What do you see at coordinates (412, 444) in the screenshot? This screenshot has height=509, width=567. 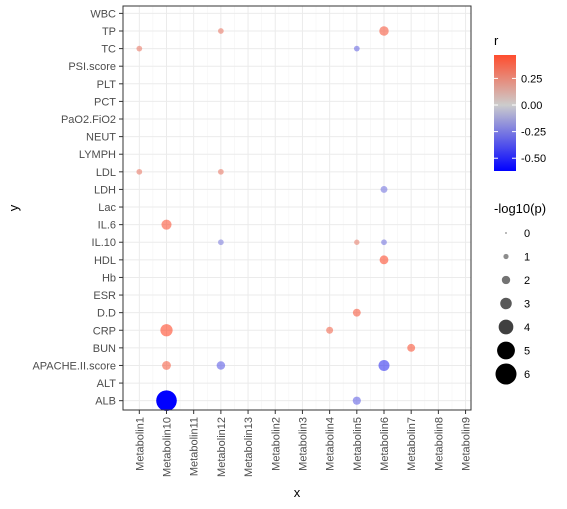 I see `x-tick-label: Metabolin7` at bounding box center [412, 444].